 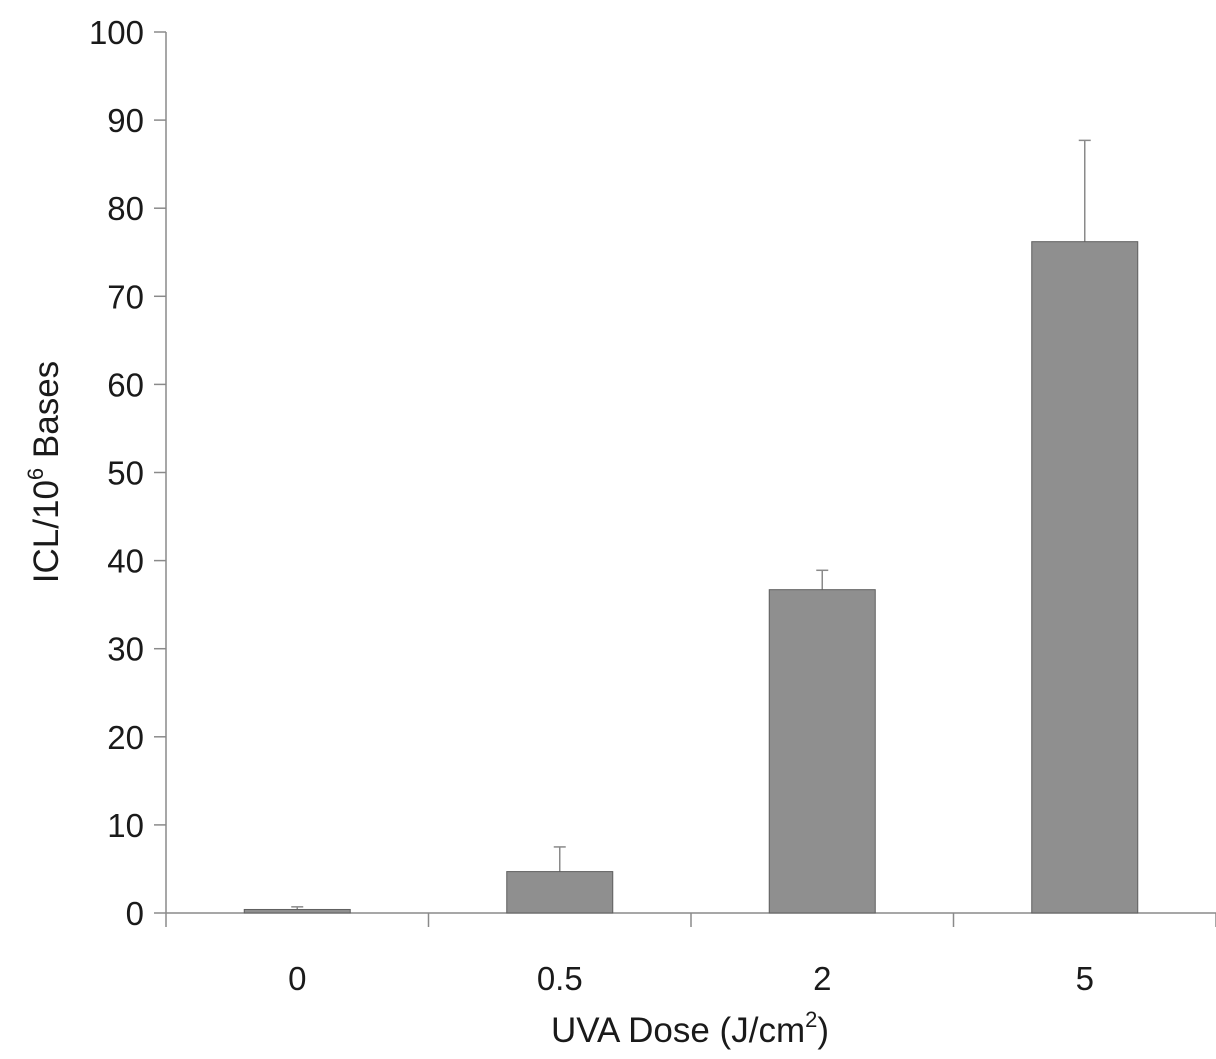 I want to click on x-axis-label: UVA Dose (J/cm2), so click(x=690, y=1028).